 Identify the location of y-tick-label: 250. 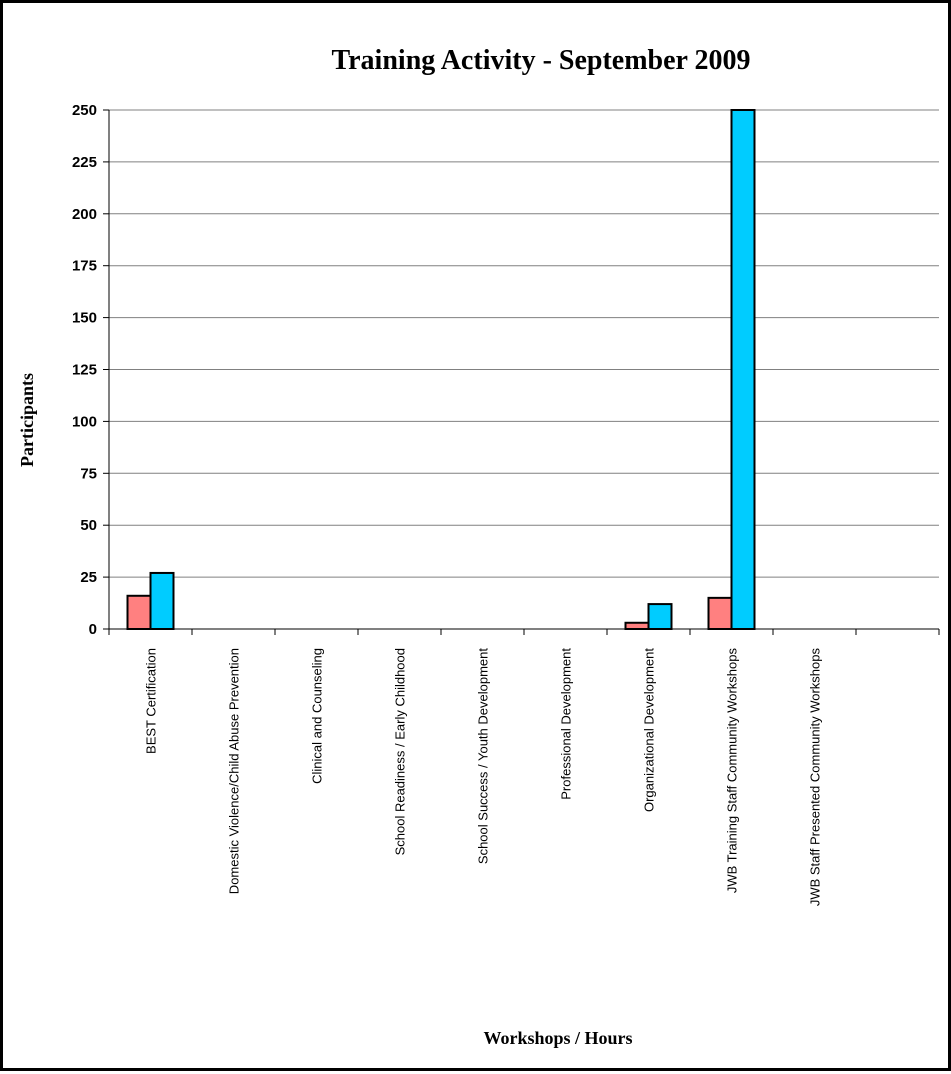
(84, 110).